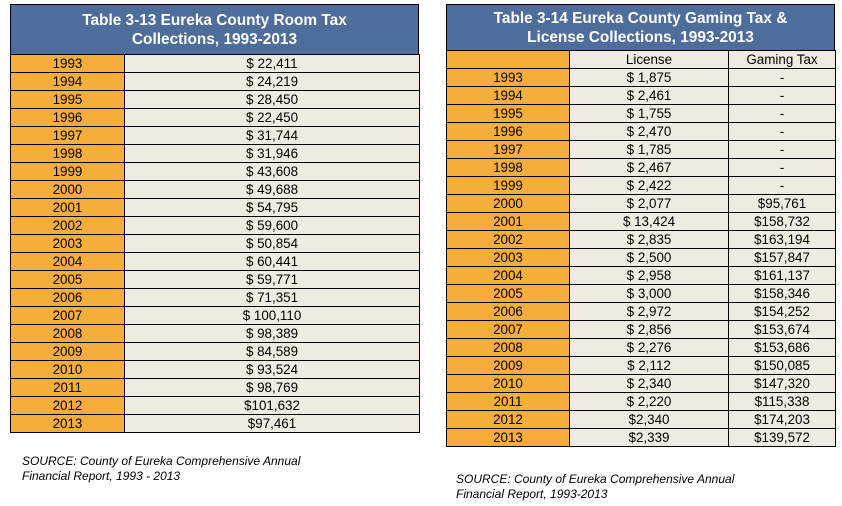 The height and width of the screenshot is (506, 842). I want to click on license-value-cell: $ 1,875, so click(649, 77).